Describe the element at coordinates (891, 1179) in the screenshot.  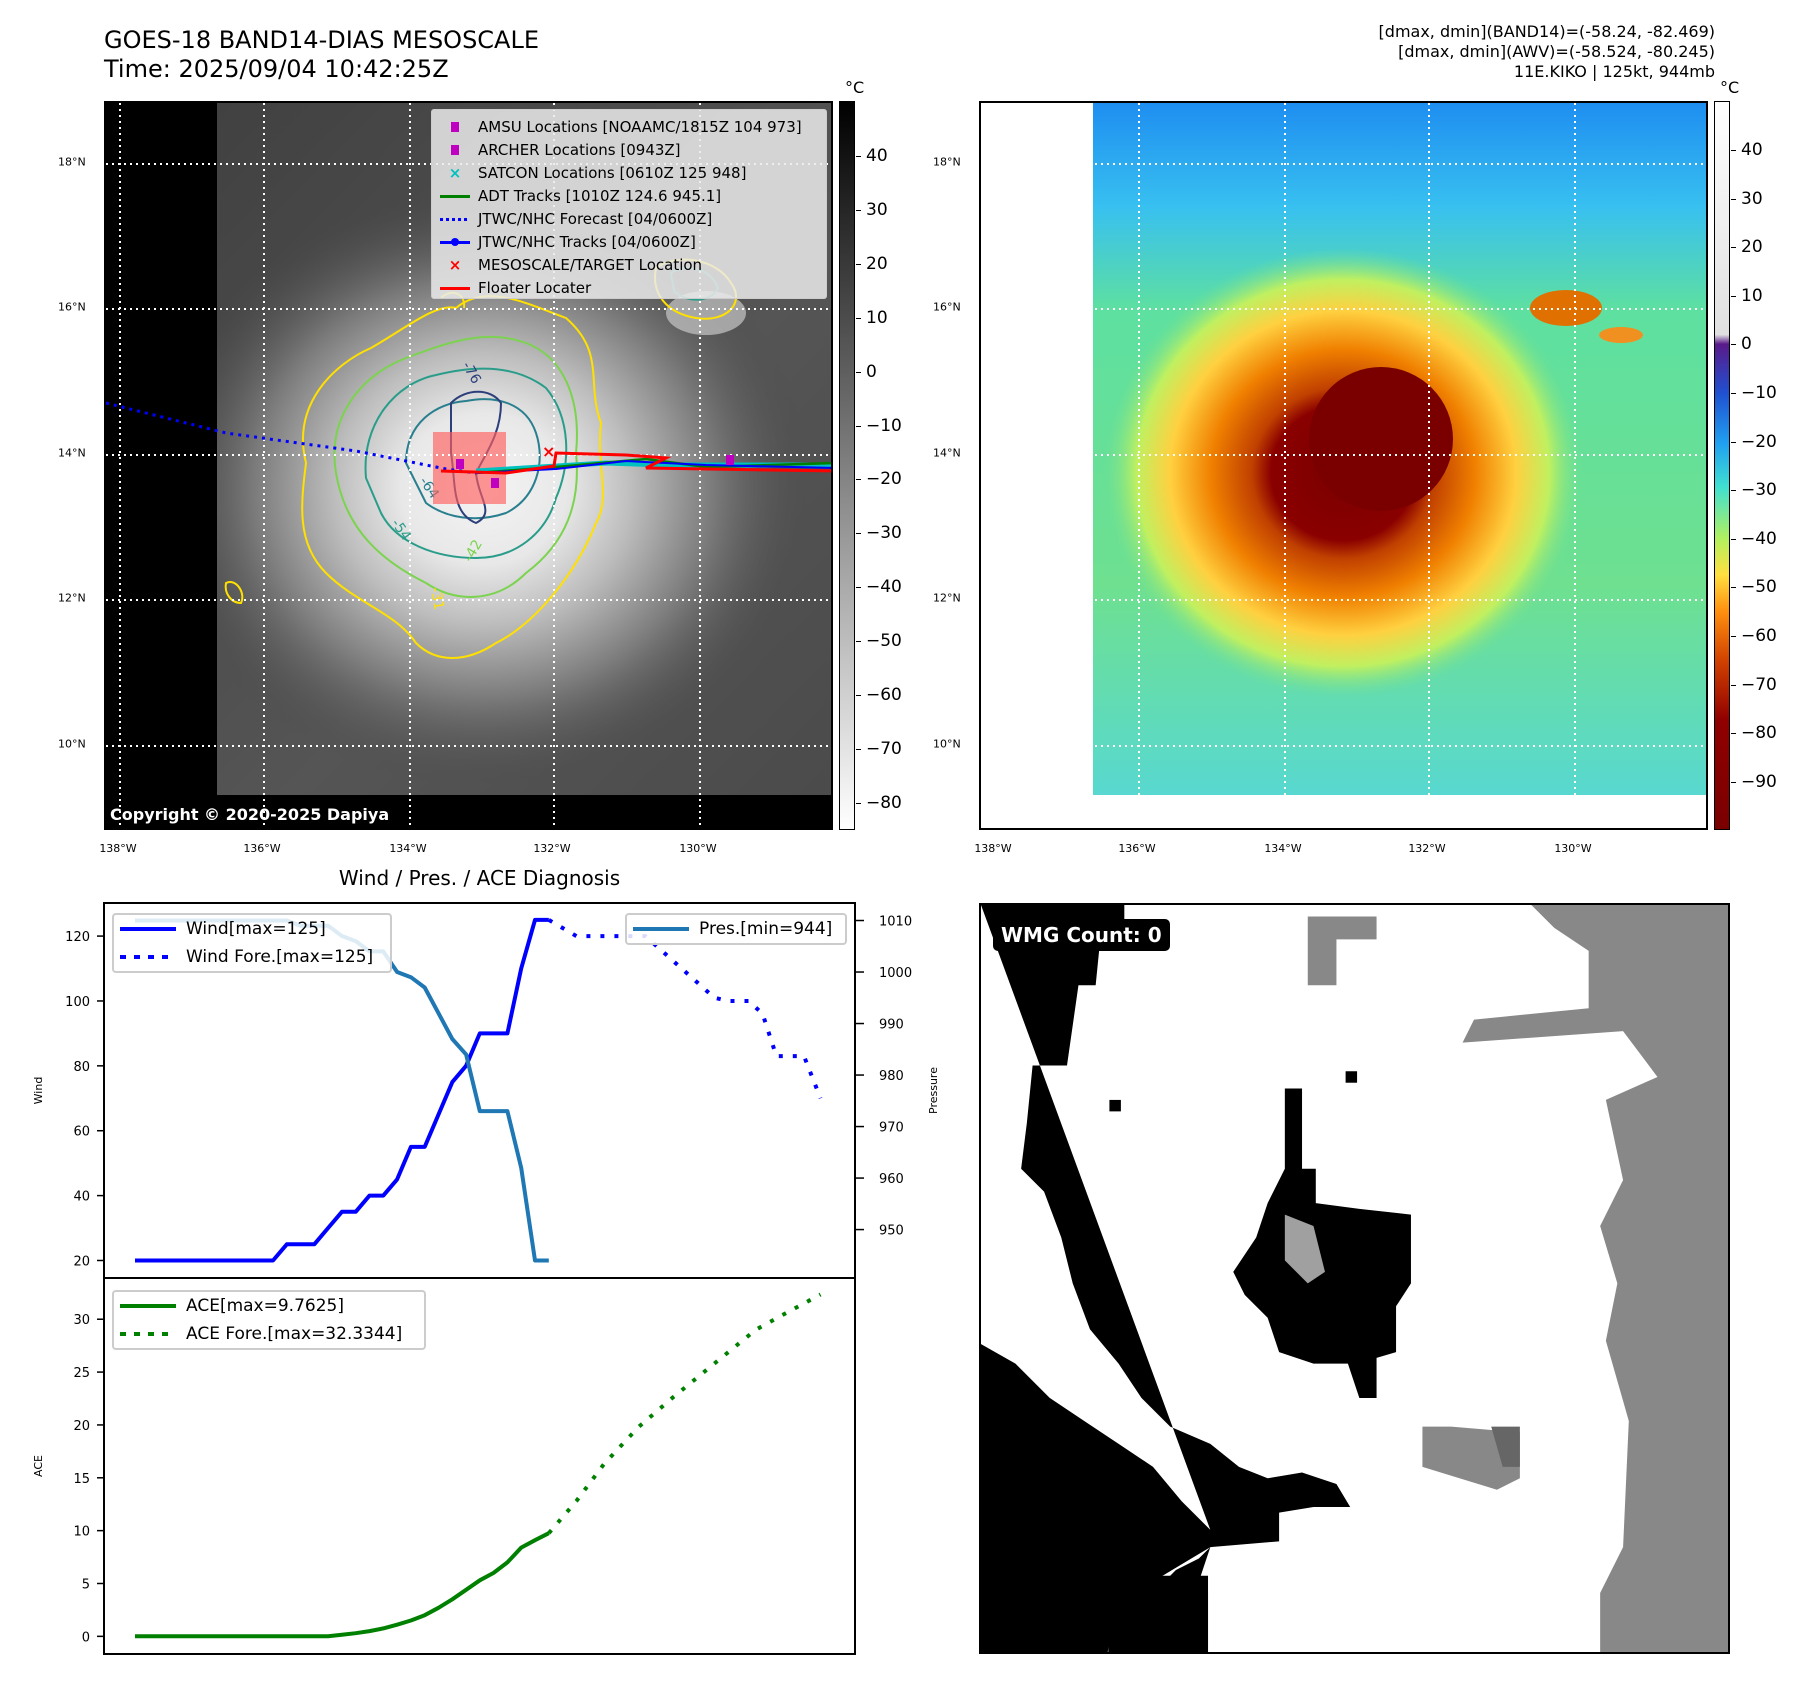
I see `y2-tick-label: 960` at that location.